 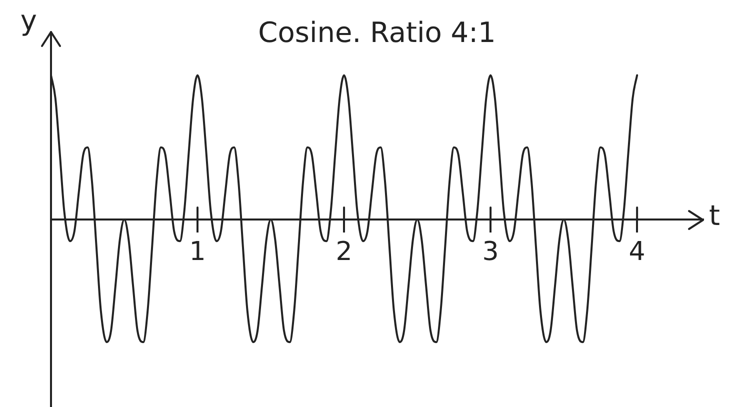 What do you see at coordinates (344, 251) in the screenshot?
I see `x-tick-label: 2` at bounding box center [344, 251].